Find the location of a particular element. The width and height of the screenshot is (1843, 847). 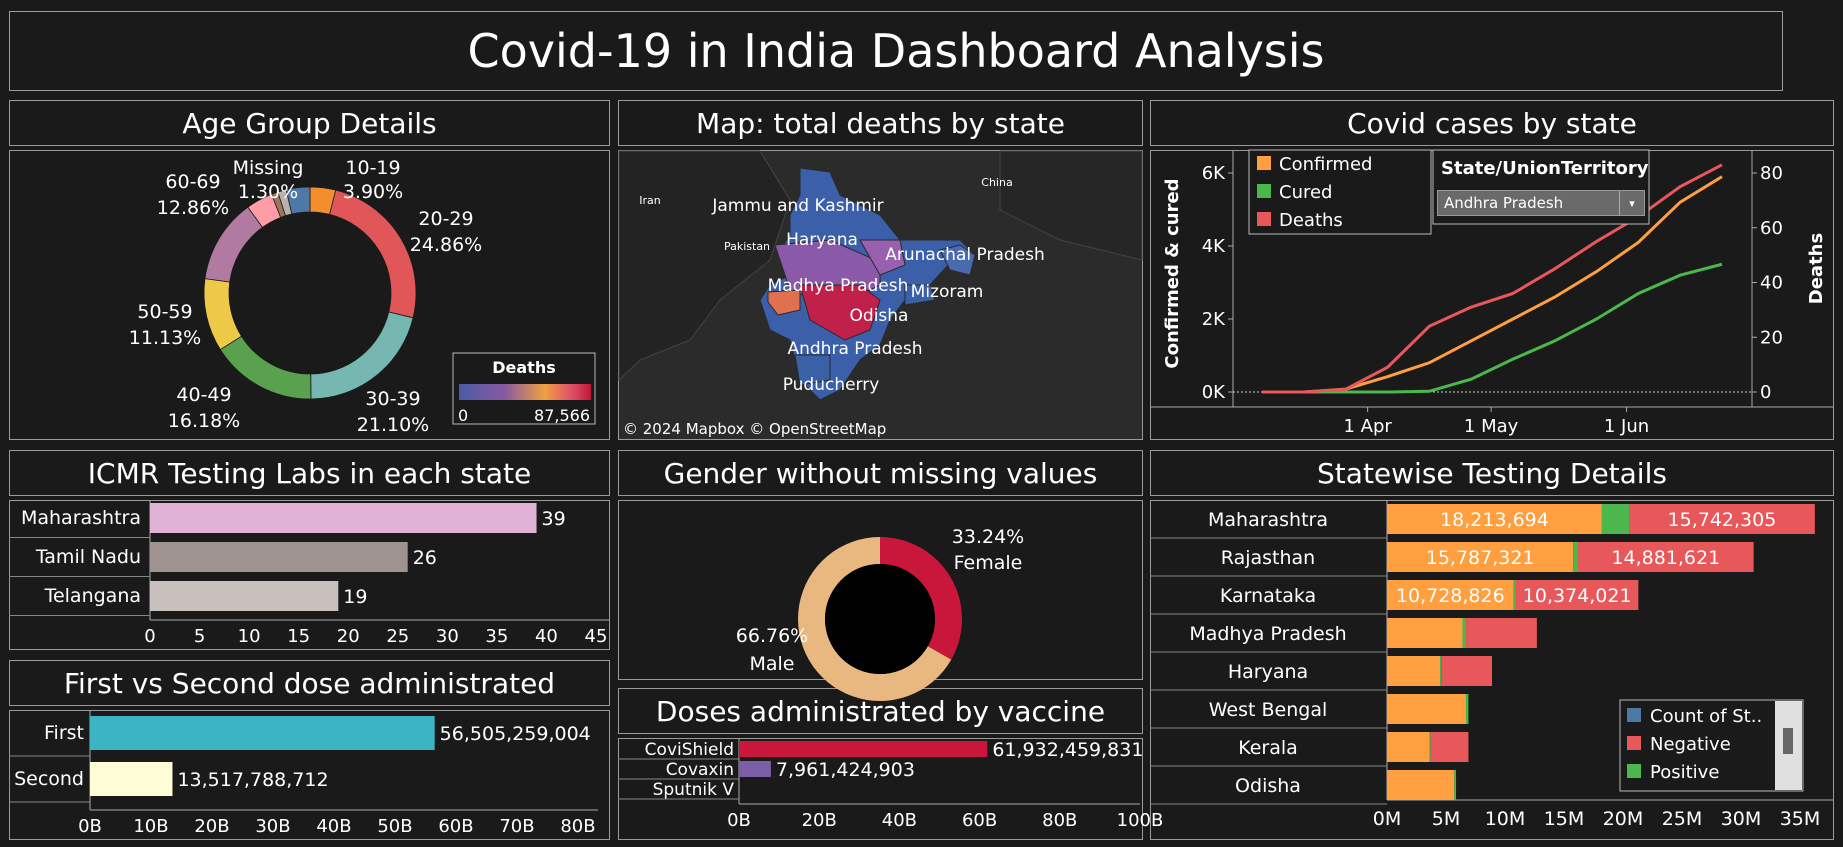

bar-x-tick: 70B is located at coordinates (516, 826).